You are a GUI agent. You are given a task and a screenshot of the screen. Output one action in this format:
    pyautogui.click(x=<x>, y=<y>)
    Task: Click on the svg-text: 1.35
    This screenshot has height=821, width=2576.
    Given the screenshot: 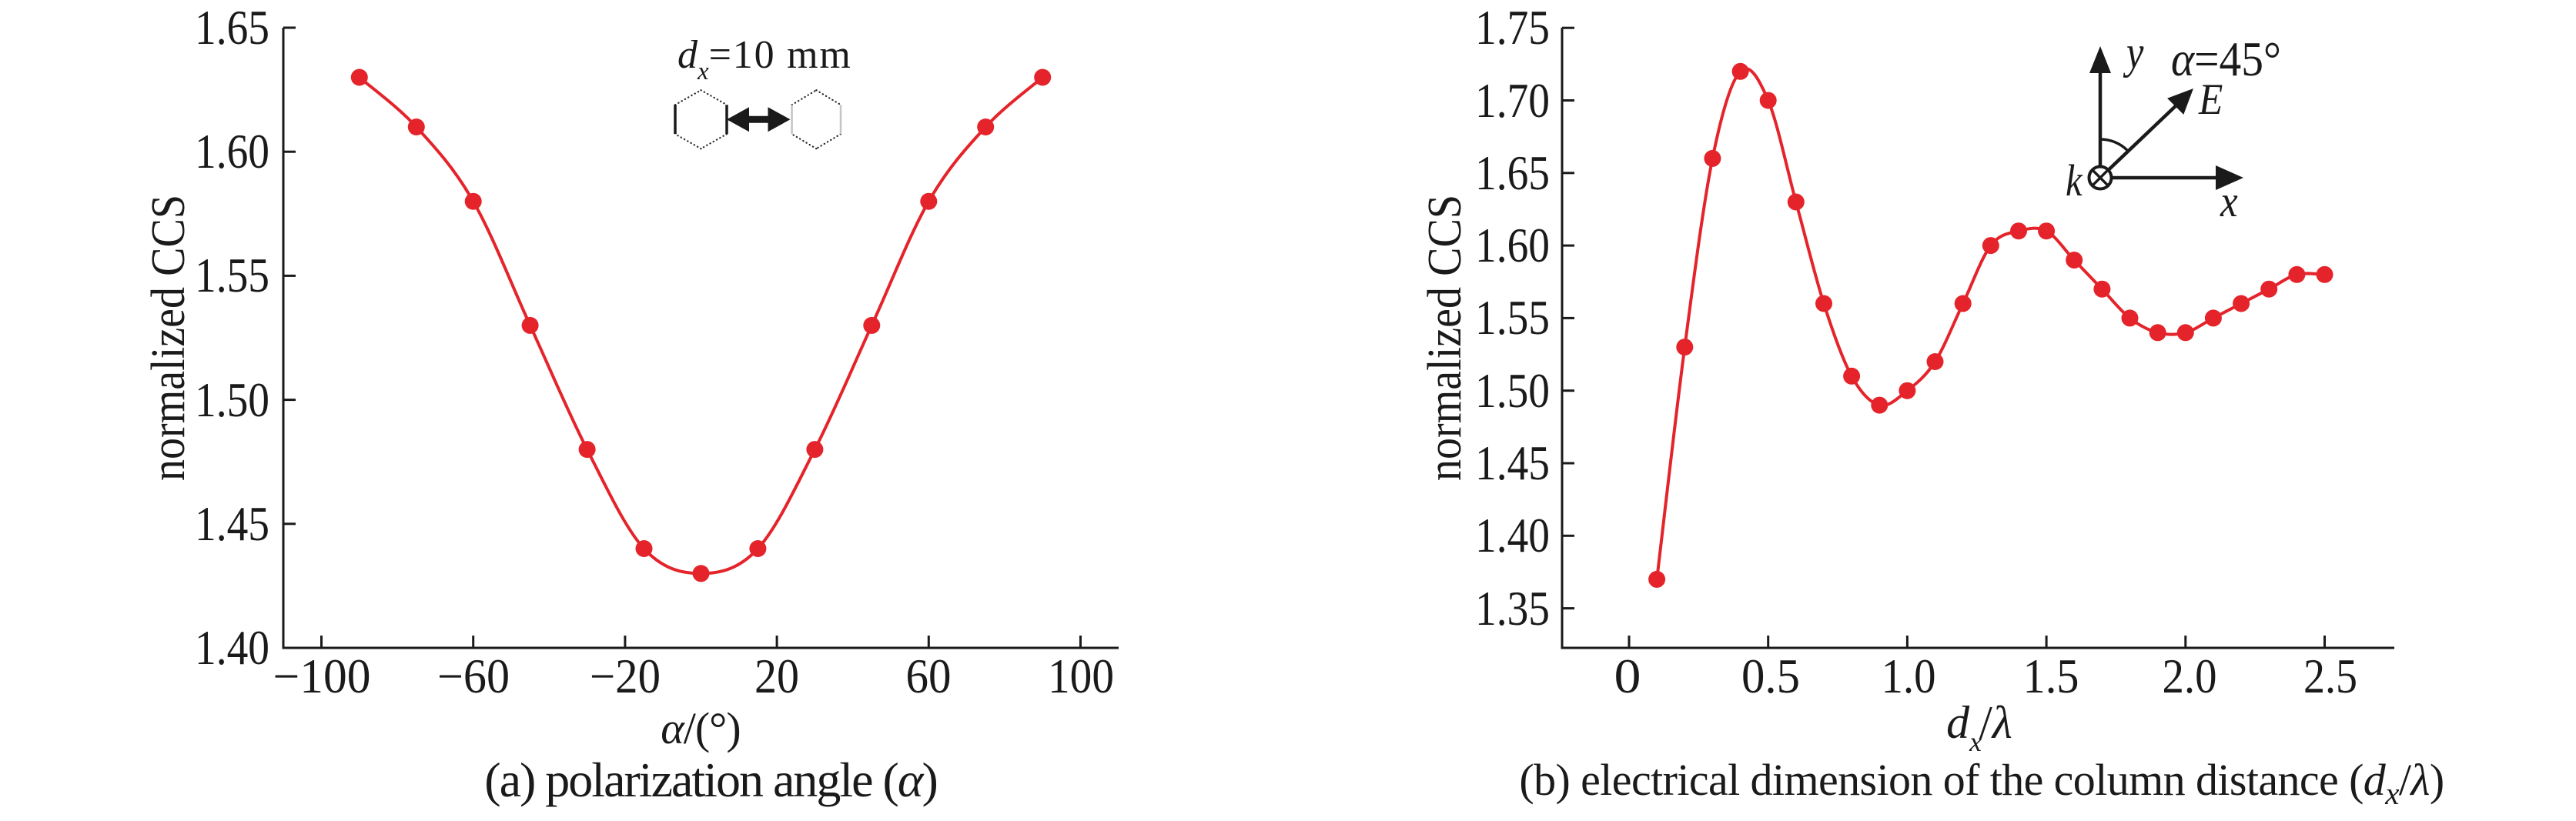 What is the action you would take?
    pyautogui.click(x=1513, y=609)
    